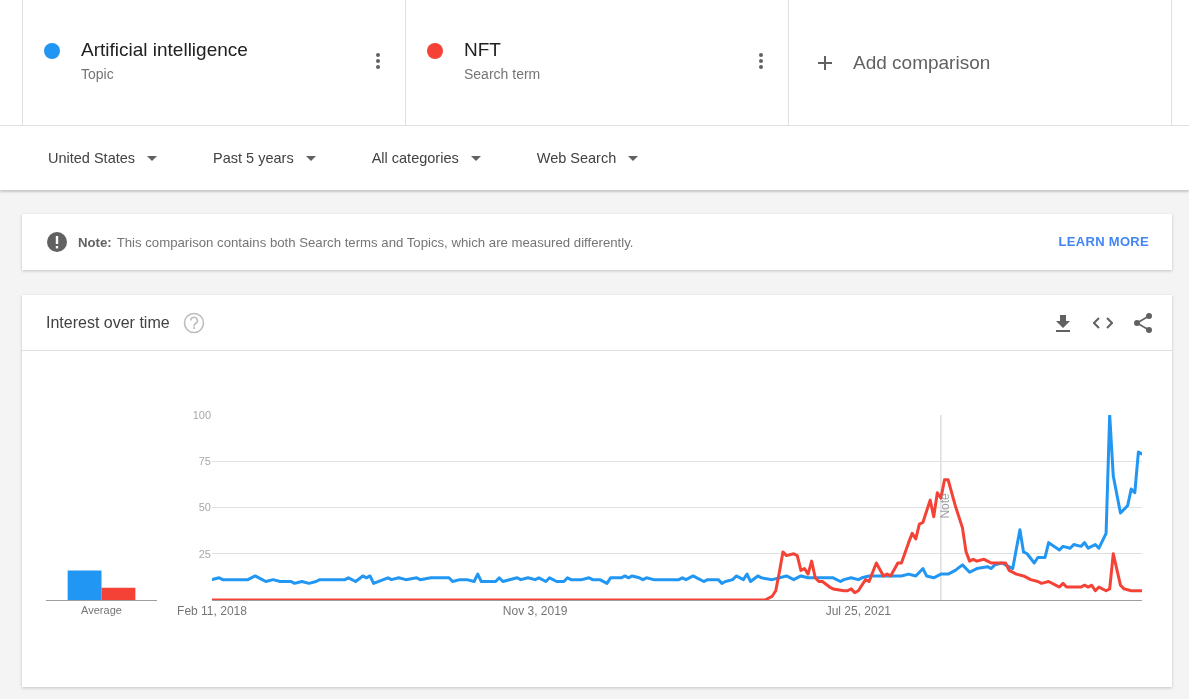 The image size is (1189, 699). I want to click on x-tick-label: Jul 25, 2021, so click(858, 611).